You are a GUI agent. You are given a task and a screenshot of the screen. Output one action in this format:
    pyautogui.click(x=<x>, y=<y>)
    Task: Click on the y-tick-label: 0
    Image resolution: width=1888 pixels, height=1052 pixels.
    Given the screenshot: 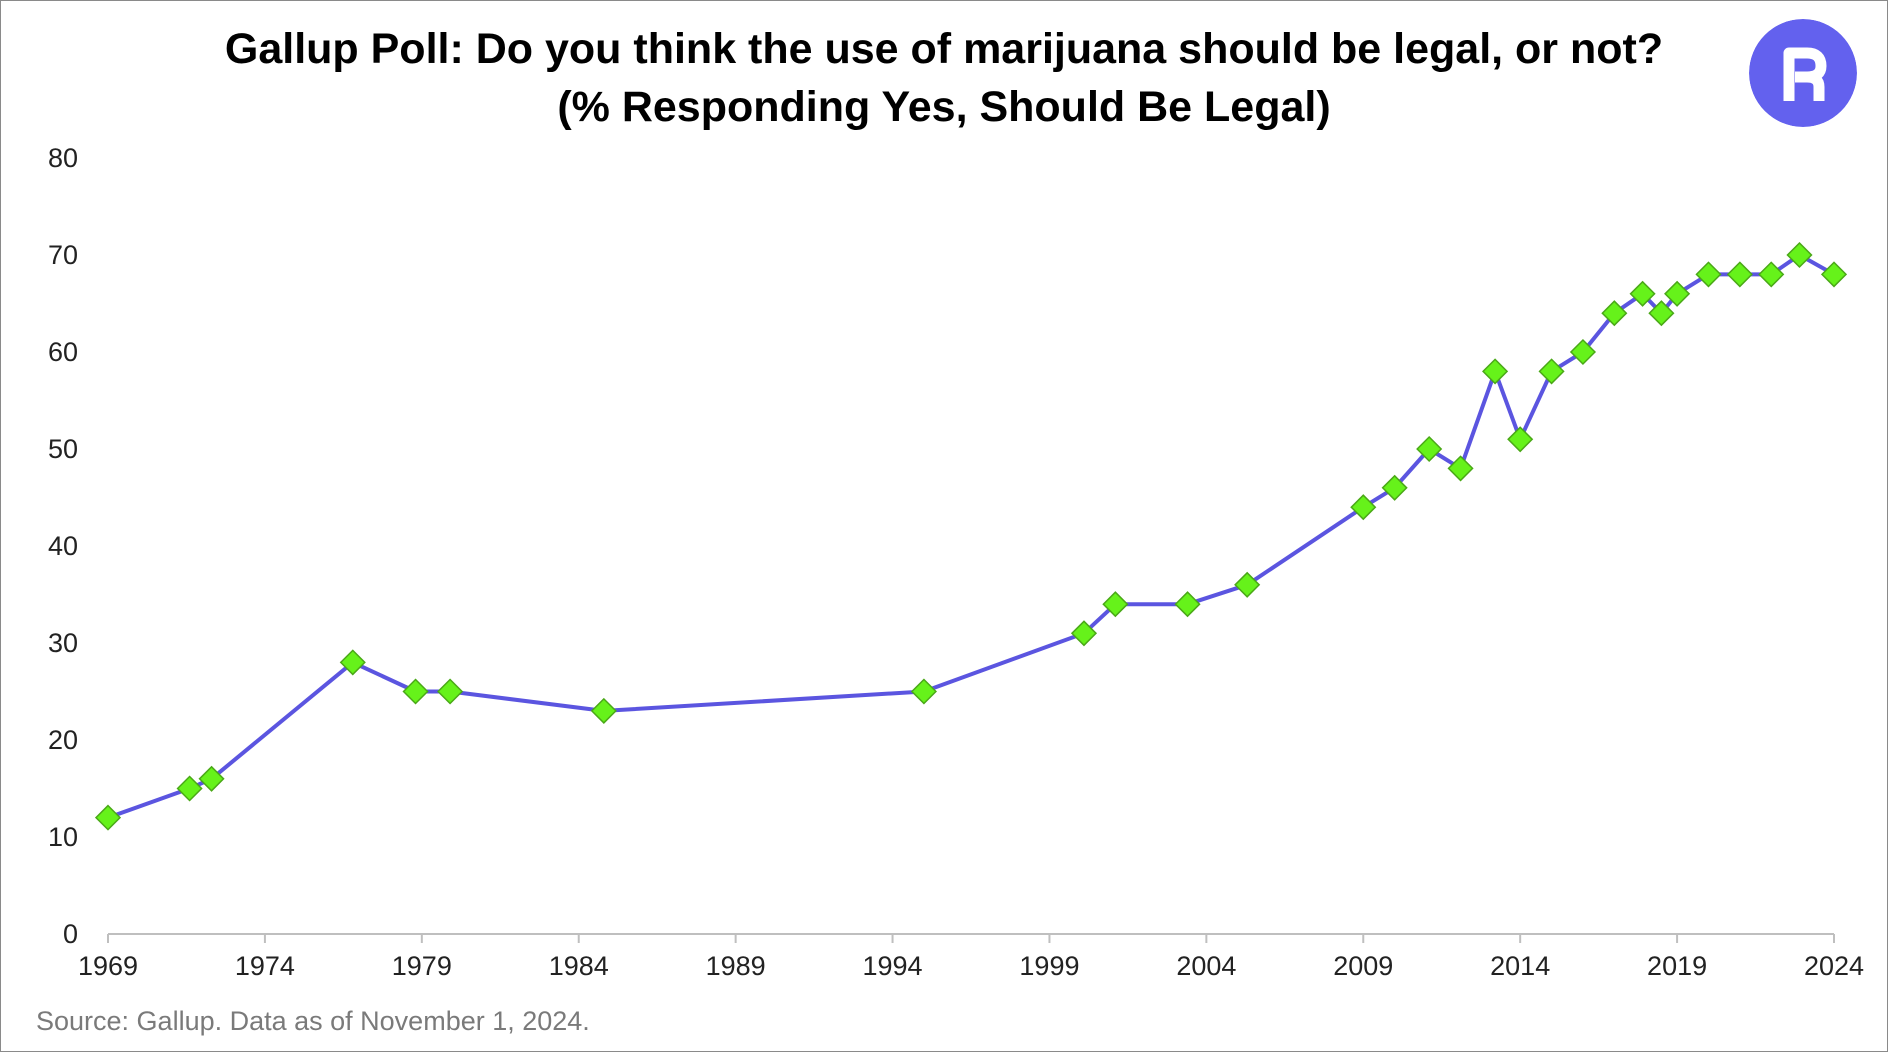 What is the action you would take?
    pyautogui.click(x=70, y=934)
    